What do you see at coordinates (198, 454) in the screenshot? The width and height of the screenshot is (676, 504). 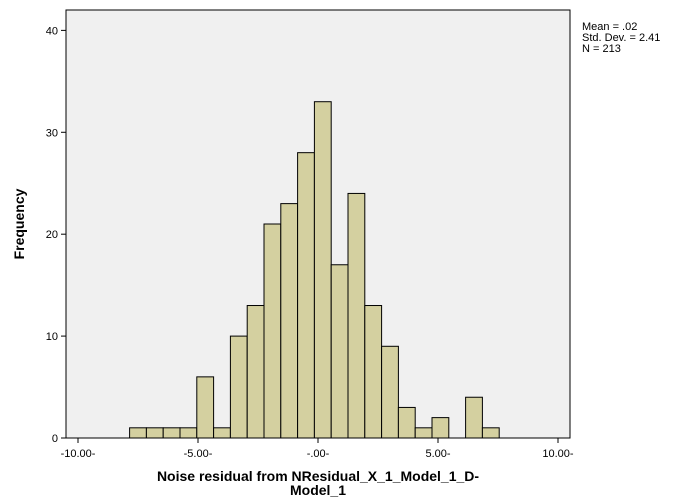 I see `x-tick-label: -5.00-` at bounding box center [198, 454].